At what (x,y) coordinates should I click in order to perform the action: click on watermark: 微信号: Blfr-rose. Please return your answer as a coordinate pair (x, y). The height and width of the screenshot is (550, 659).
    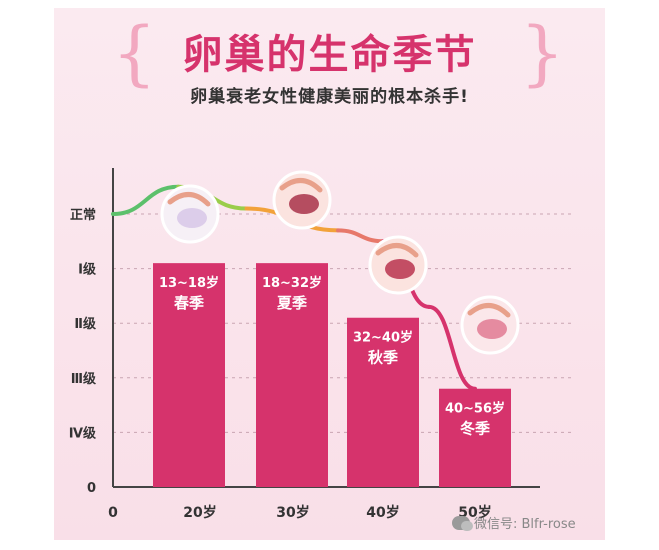
    Looking at the image, I should click on (514, 522).